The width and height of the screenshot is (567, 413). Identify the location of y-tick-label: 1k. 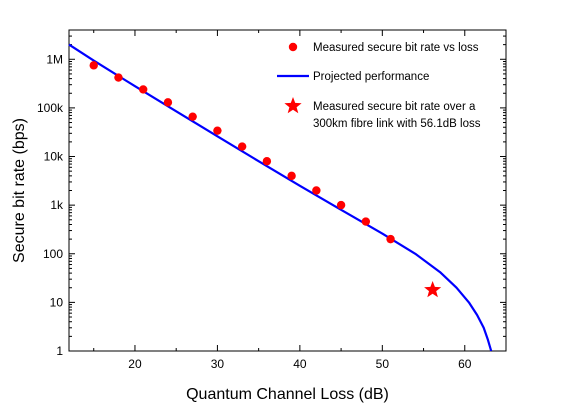
(57, 205).